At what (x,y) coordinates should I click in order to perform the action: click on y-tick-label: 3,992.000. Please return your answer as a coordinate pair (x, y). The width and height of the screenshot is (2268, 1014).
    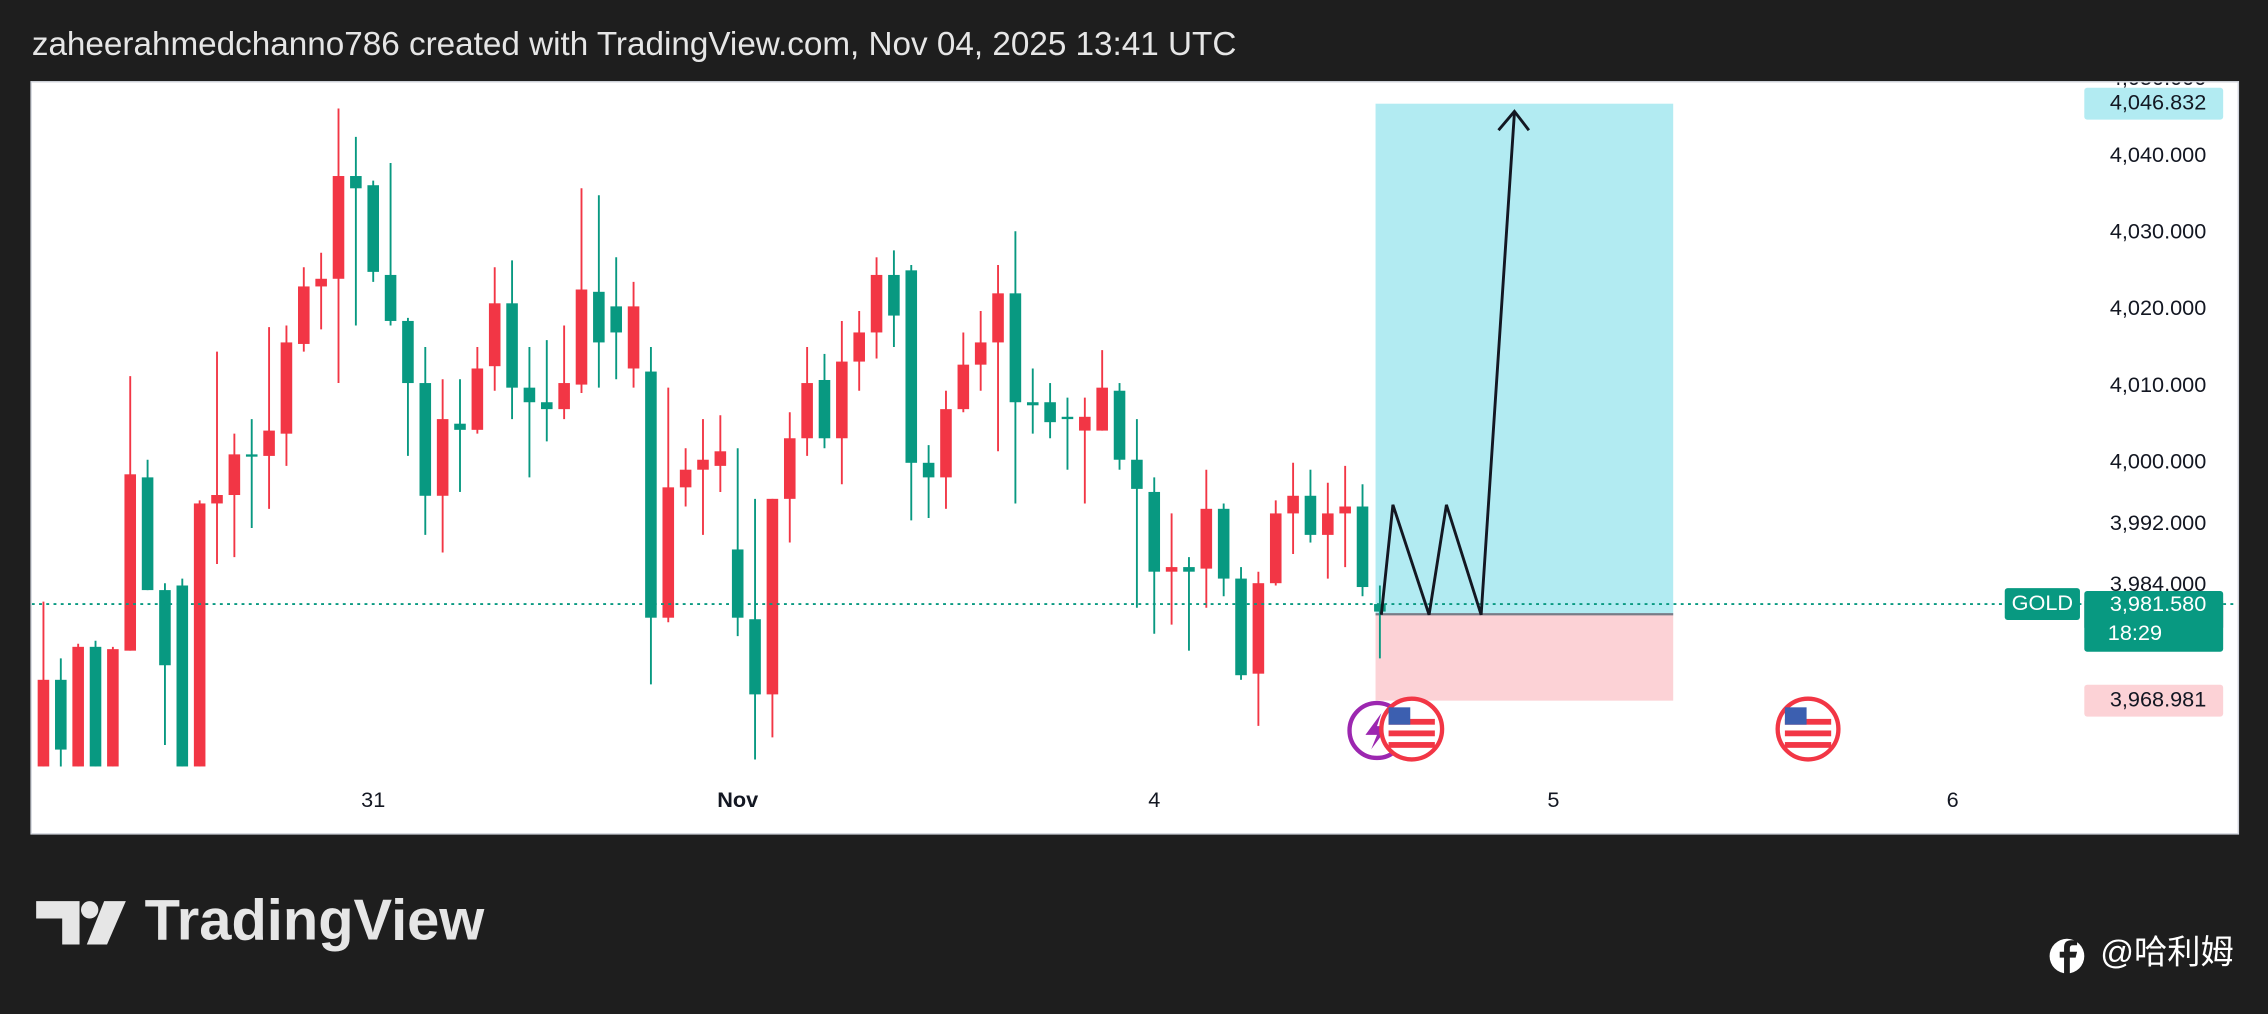
    Looking at the image, I should click on (2158, 522).